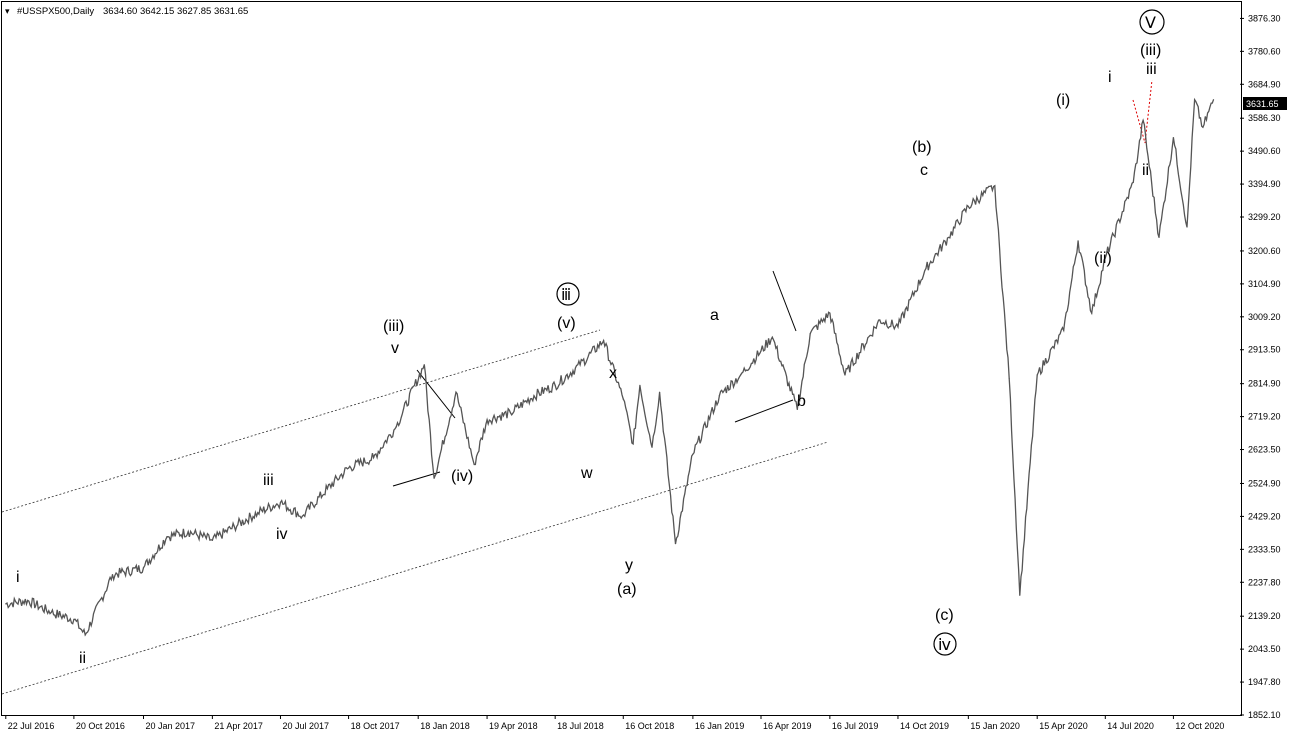 The width and height of the screenshot is (1290, 742). Describe the element at coordinates (566, 323) in the screenshot. I see `wave-label: (v)` at that location.